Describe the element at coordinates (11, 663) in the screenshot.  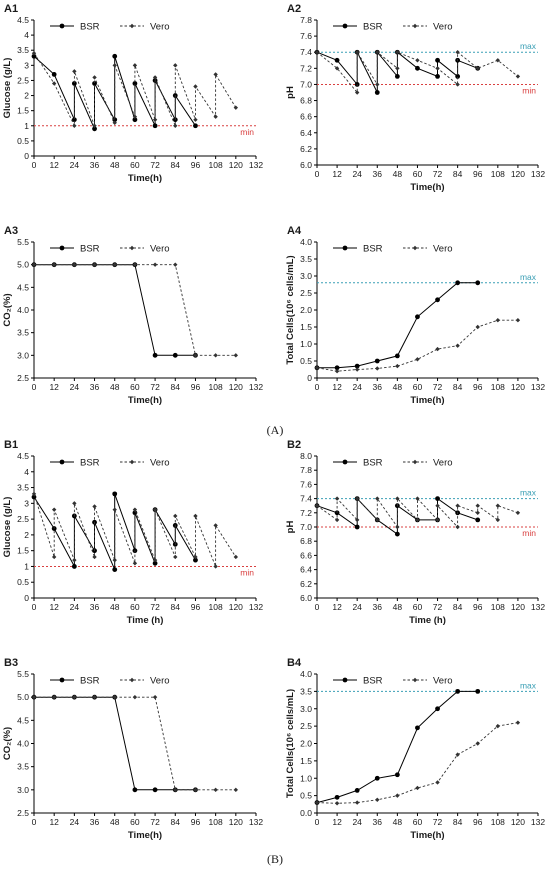
I see `panel-title: B3` at that location.